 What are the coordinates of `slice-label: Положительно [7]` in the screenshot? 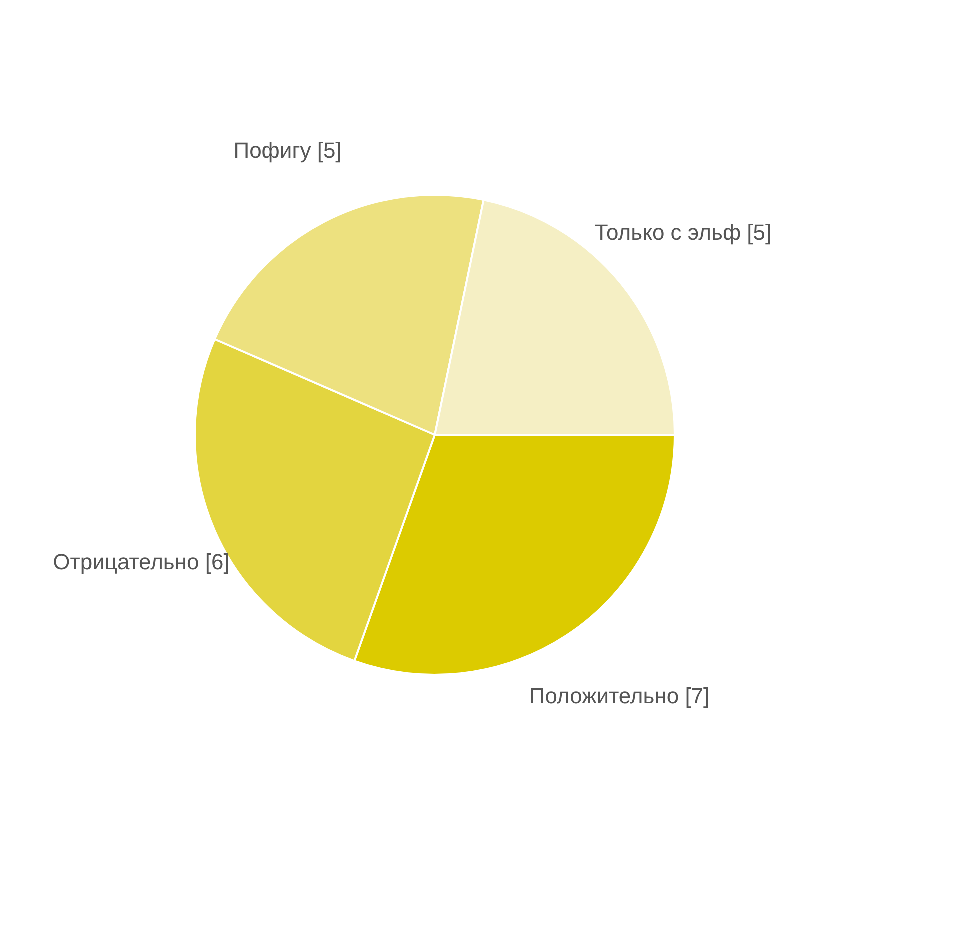 It's located at (619, 695).